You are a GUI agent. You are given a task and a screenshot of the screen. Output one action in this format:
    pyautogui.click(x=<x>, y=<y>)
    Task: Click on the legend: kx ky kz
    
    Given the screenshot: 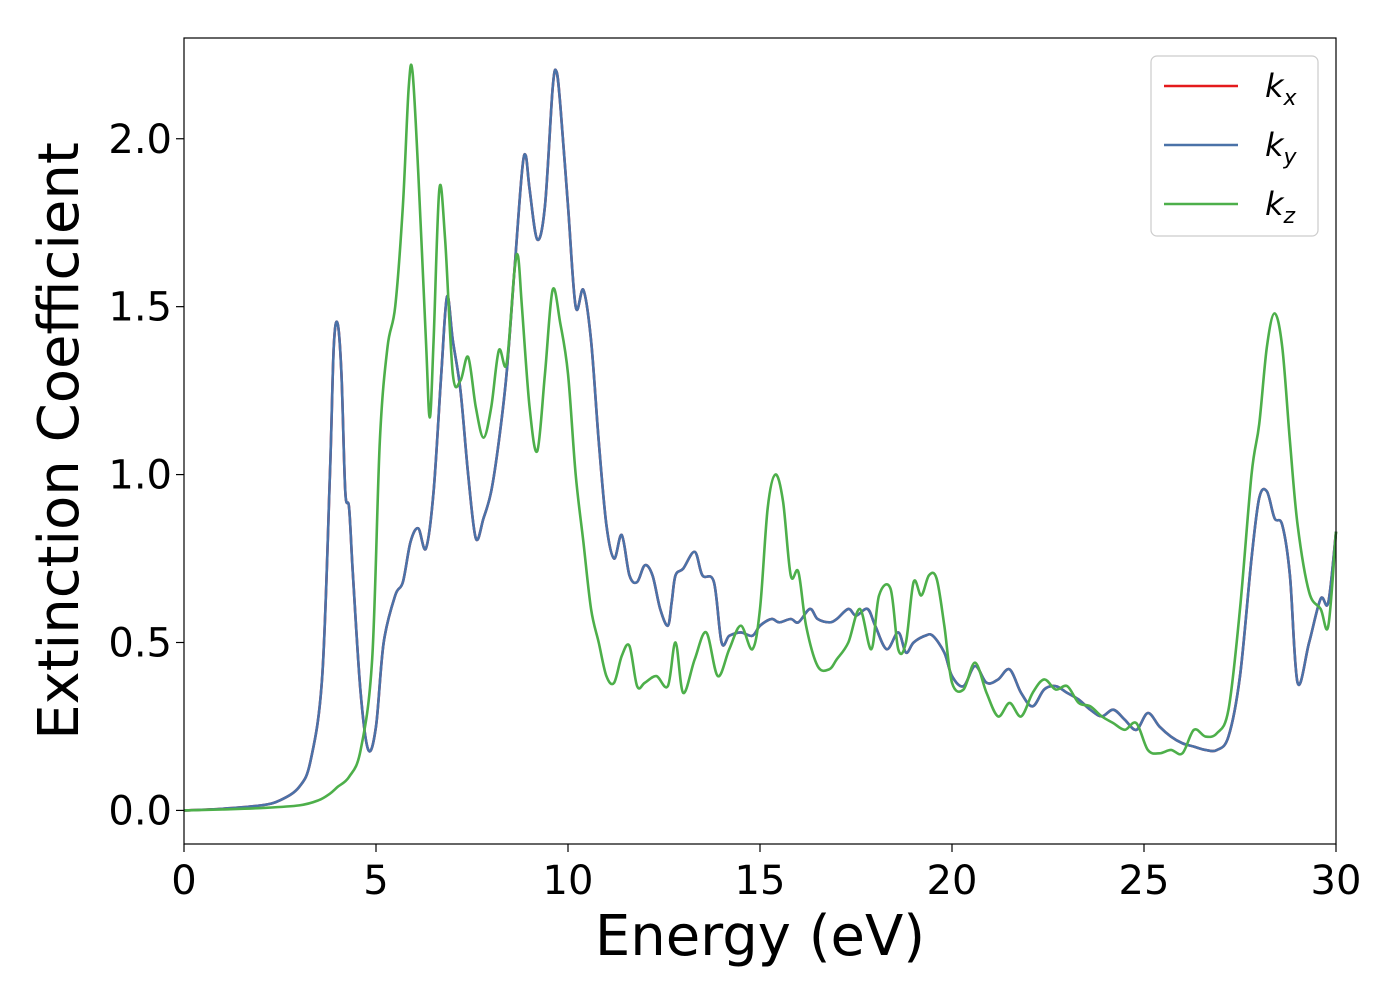 What is the action you would take?
    pyautogui.click(x=1234, y=146)
    